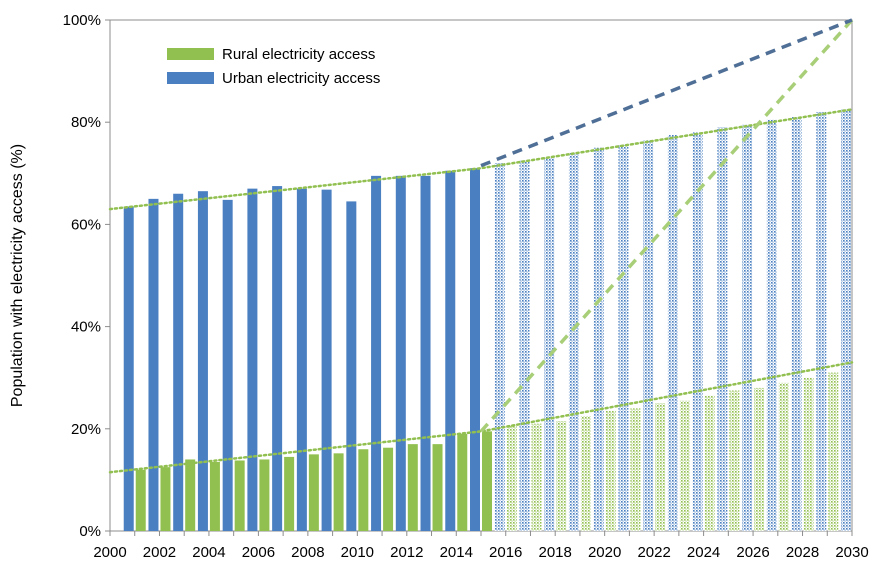 This screenshot has height=565, width=874. What do you see at coordinates (697, 332) in the screenshot?
I see `bar-urban-electricity-access-2024` at bounding box center [697, 332].